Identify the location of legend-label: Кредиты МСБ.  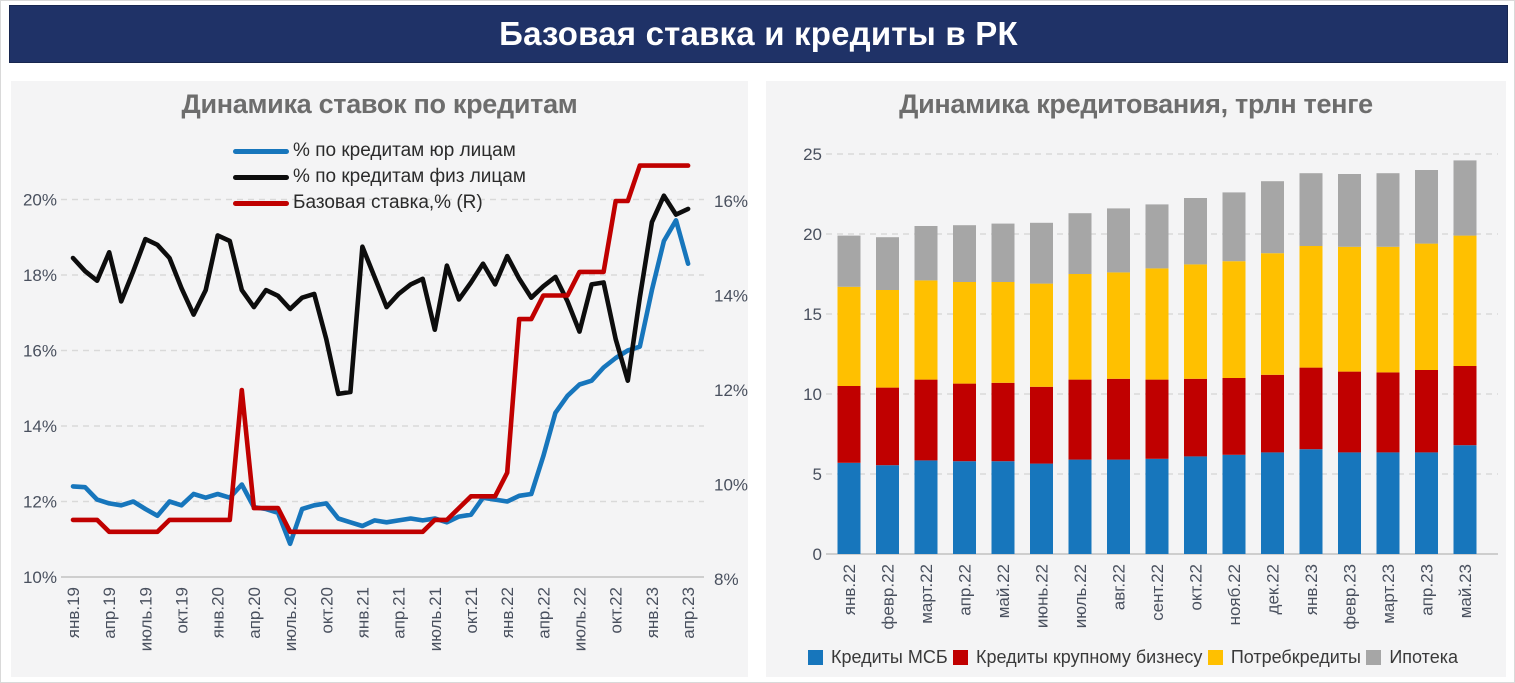
(889, 656).